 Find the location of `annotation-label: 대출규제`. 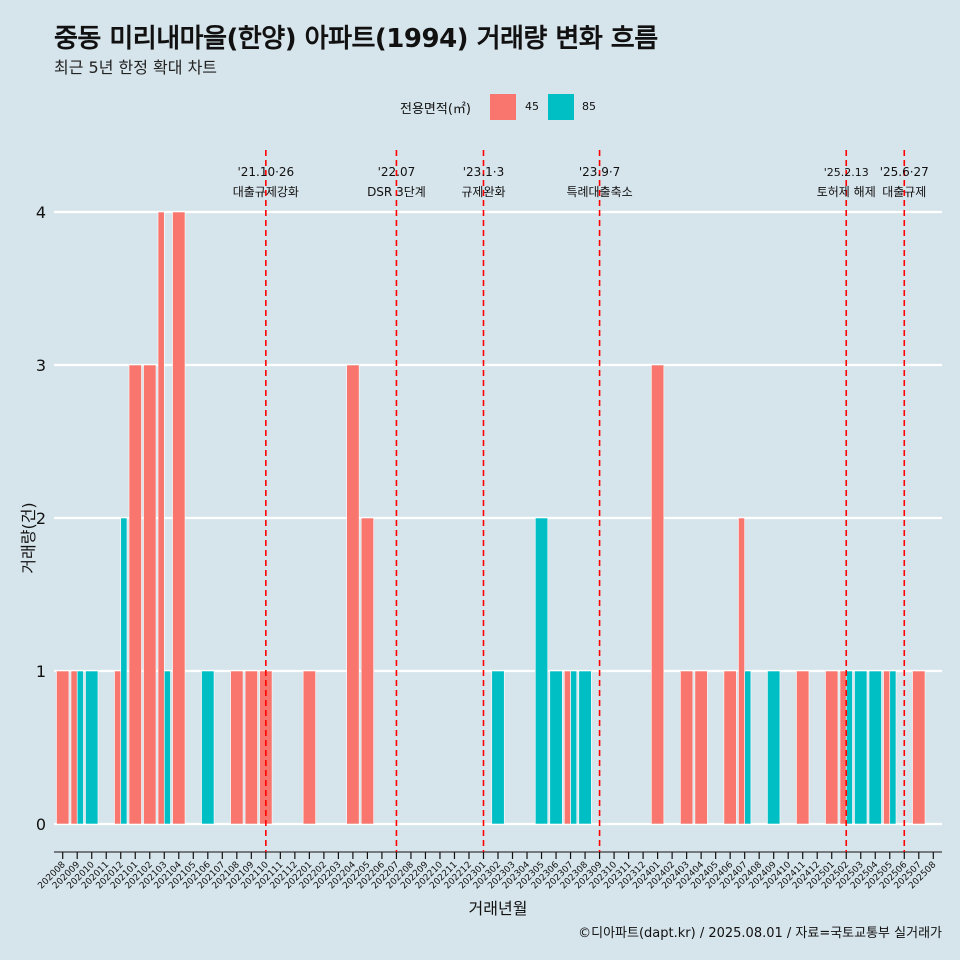

annotation-label: 대출규제 is located at coordinates (904, 192).